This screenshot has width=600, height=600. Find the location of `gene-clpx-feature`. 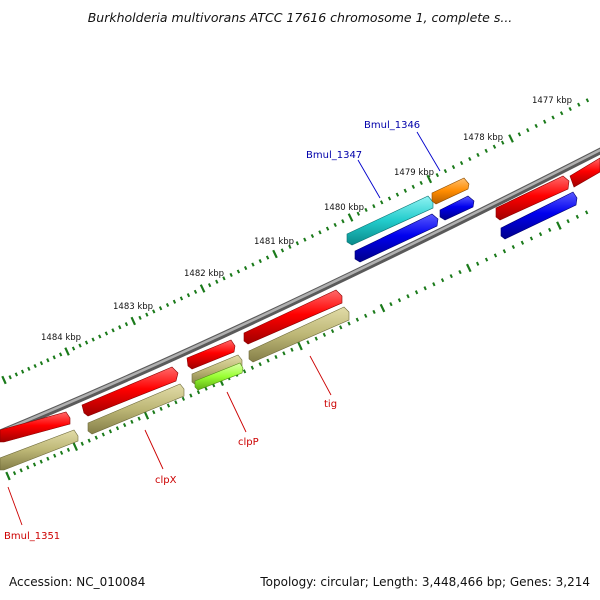

gene-clpx-feature is located at coordinates (136, 409).